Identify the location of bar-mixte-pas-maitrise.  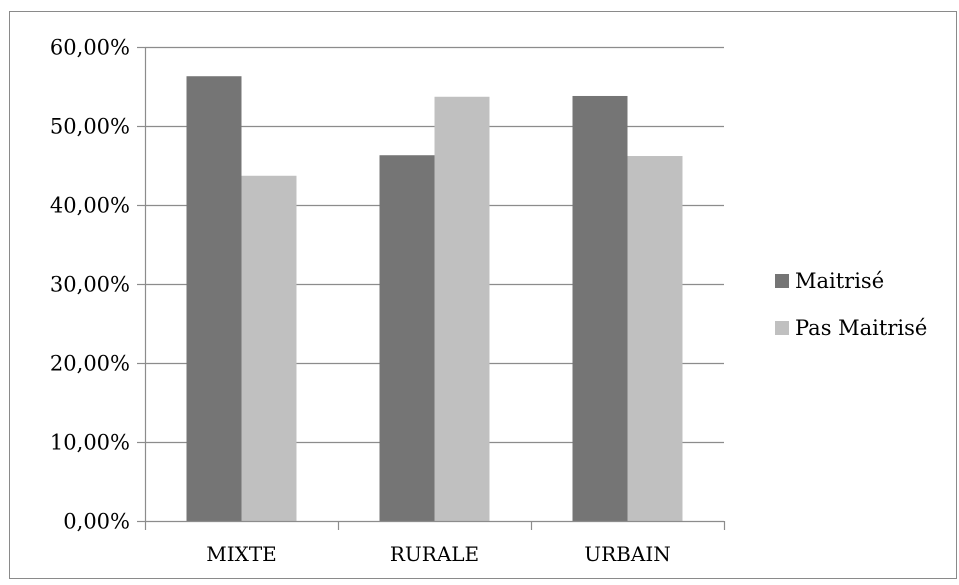
(269, 348).